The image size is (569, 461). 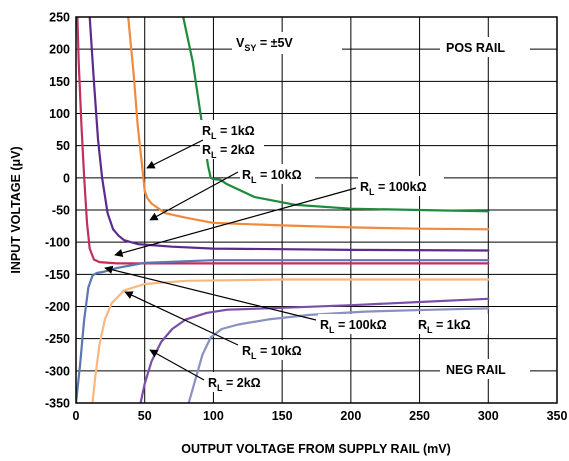 I want to click on arrow-rl-2k-pos, so click(x=194, y=196).